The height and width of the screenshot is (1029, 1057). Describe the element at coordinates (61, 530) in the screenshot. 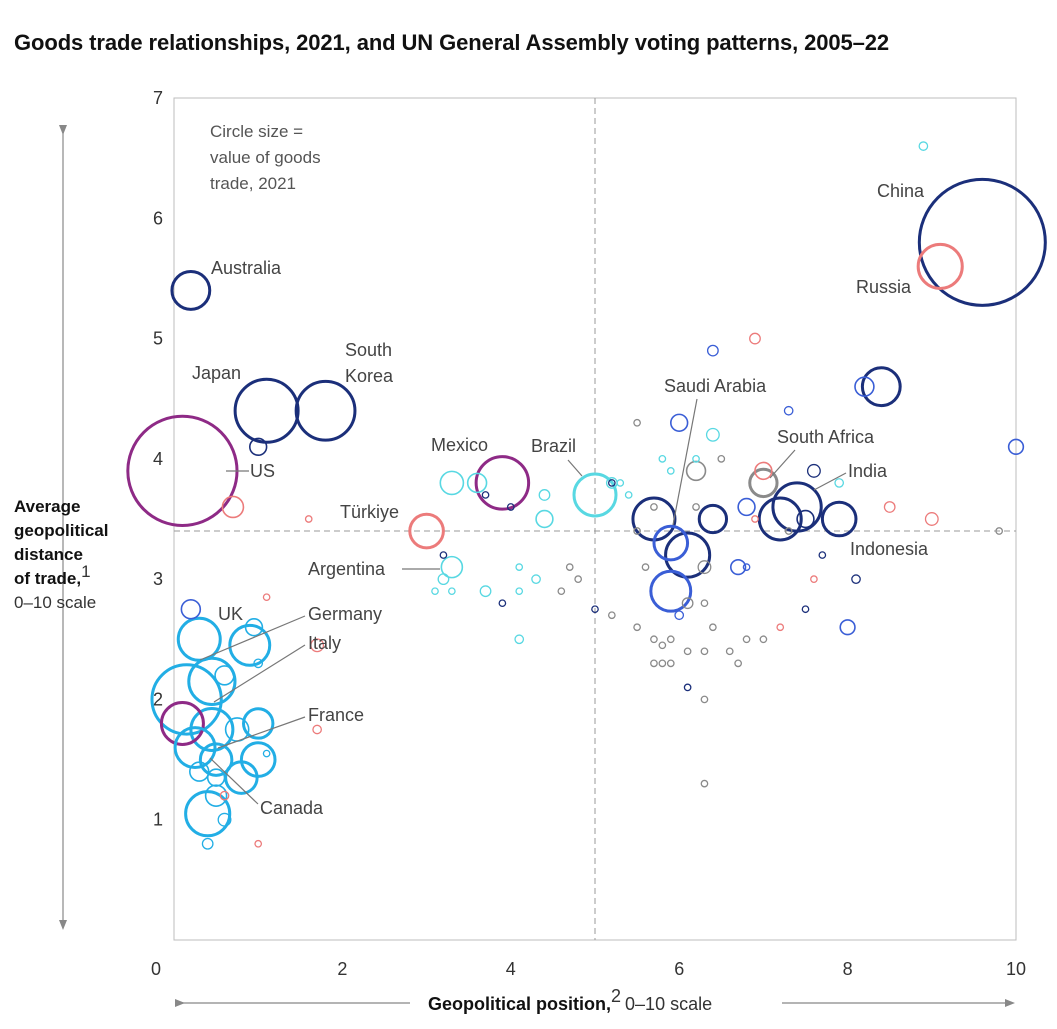

I see `y-axis-label-line-2: geopolitical` at that location.